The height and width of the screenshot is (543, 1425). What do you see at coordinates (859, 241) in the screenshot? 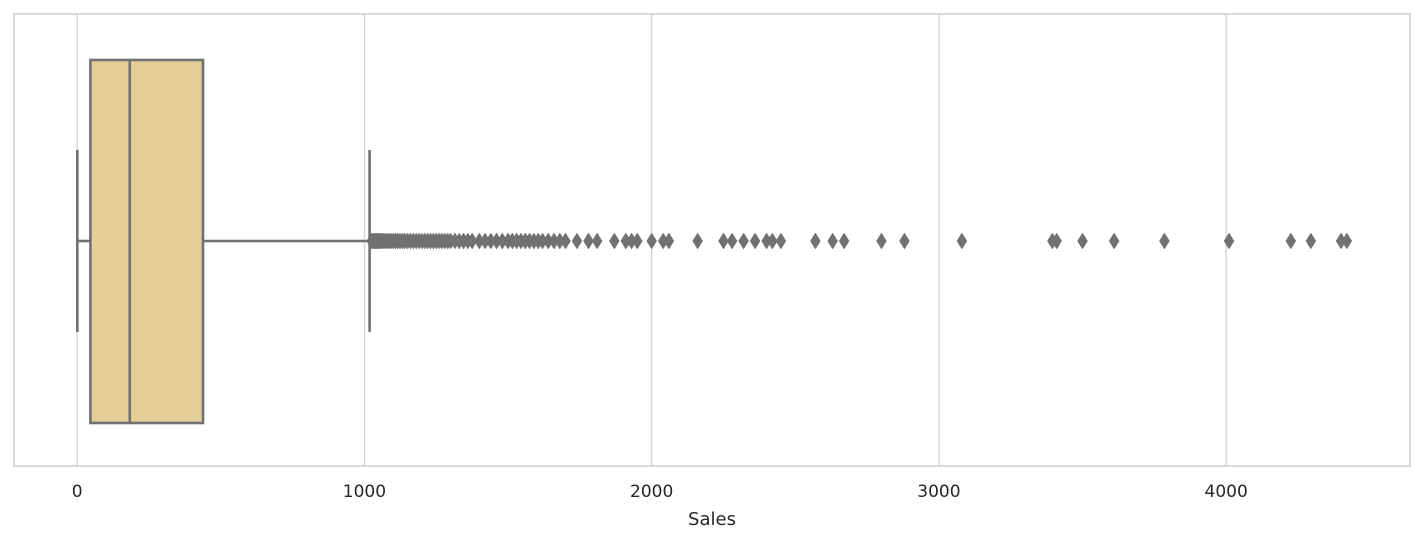
I see `outlier-points` at bounding box center [859, 241].